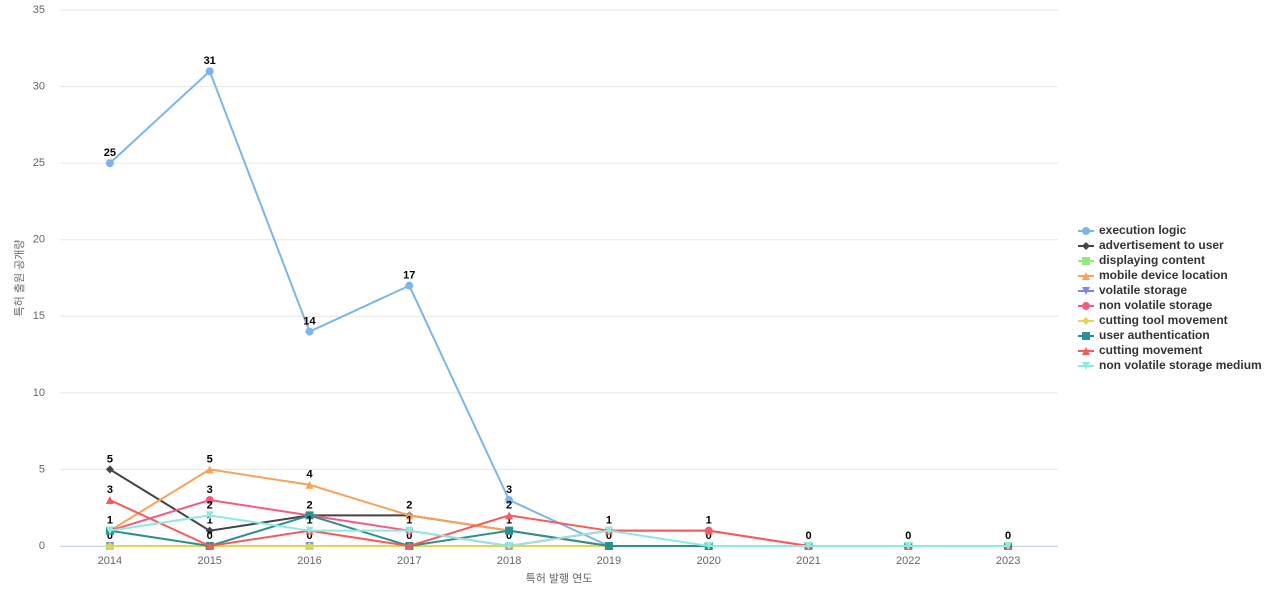 The width and height of the screenshot is (1280, 600). Describe the element at coordinates (110, 561) in the screenshot. I see `x-tick-label: 2014` at that location.